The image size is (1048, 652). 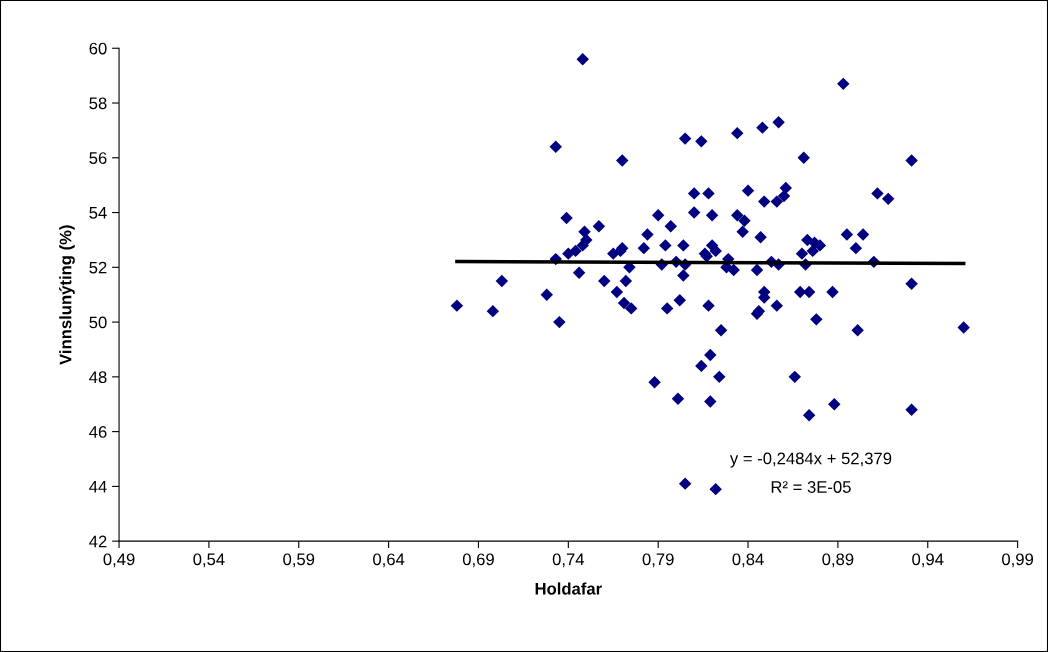 What do you see at coordinates (1018, 560) in the screenshot?
I see `x-tick-label: 0,99` at bounding box center [1018, 560].